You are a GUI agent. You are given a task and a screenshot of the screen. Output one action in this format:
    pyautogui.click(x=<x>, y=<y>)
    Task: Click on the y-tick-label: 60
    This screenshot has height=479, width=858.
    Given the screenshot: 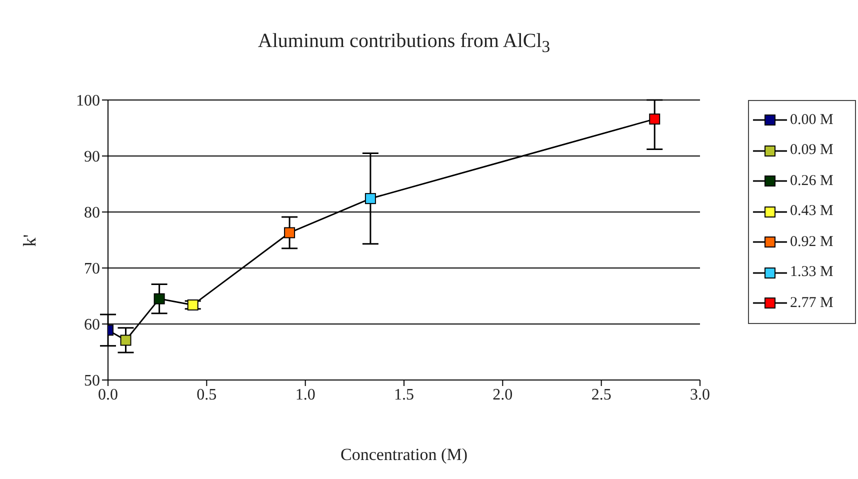 What is the action you would take?
    pyautogui.click(x=92, y=325)
    